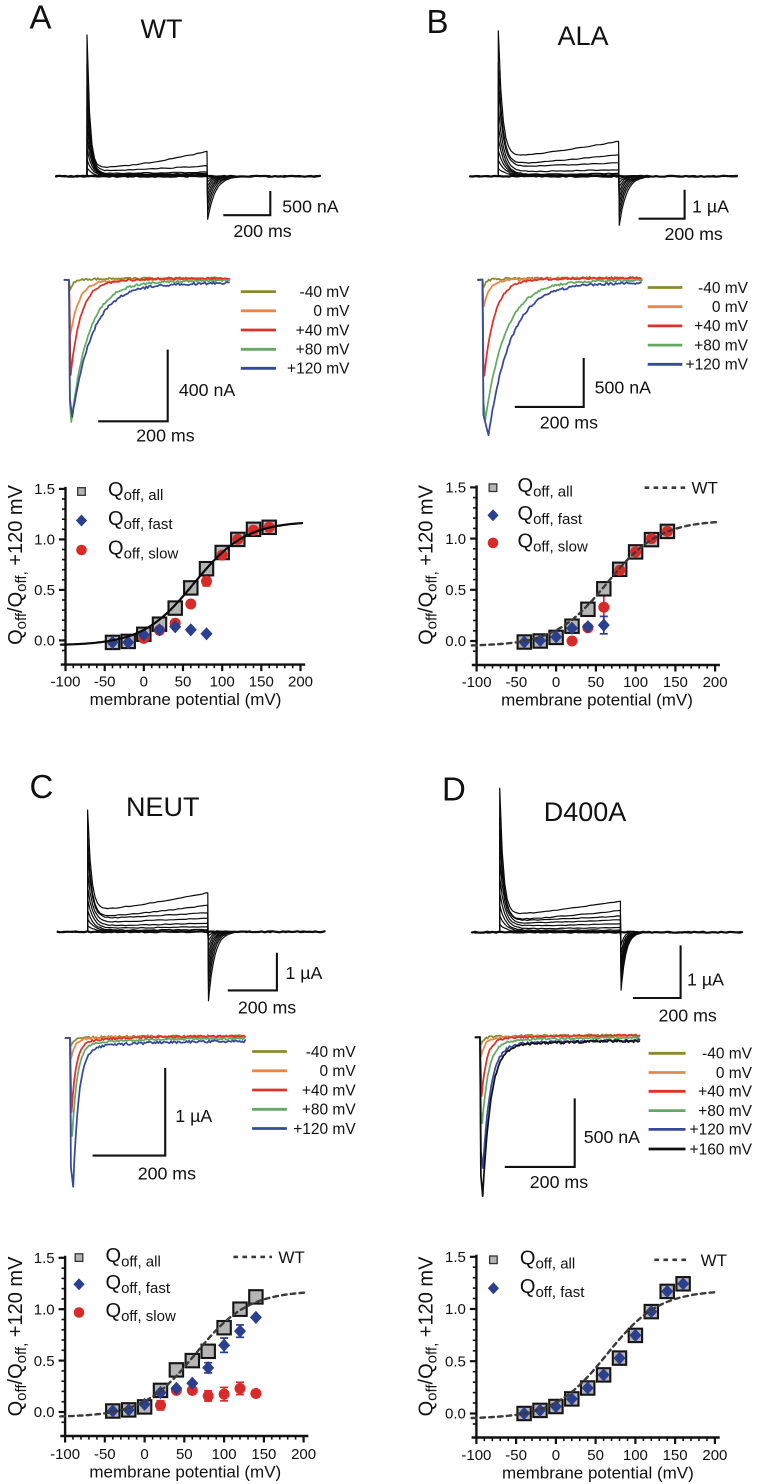 Image resolution: width=759 pixels, height=1484 pixels. I want to click on svg-text: C, so click(42, 786).